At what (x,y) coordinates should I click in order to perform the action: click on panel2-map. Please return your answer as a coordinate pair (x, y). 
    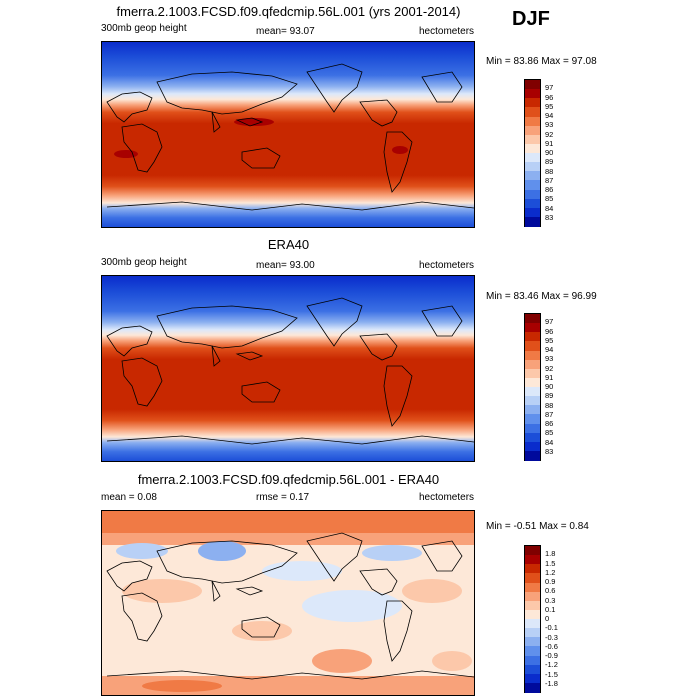
    Looking at the image, I should click on (288, 368).